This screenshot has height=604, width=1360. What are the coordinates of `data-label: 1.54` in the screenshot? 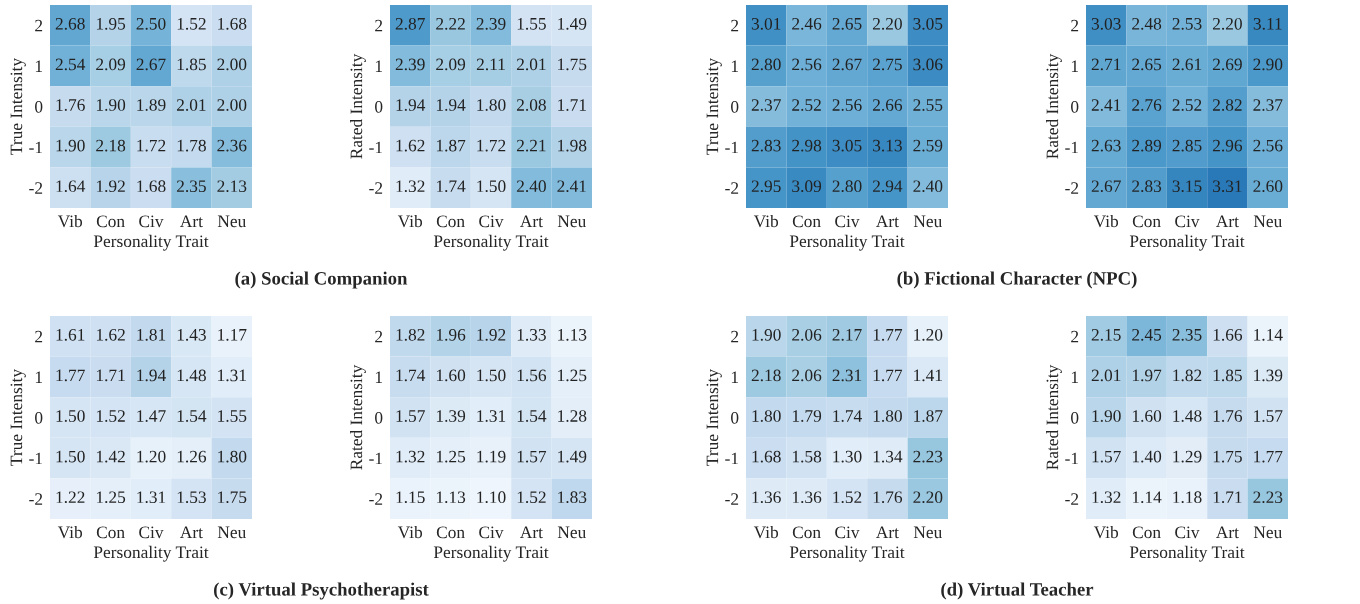 It's located at (192, 416).